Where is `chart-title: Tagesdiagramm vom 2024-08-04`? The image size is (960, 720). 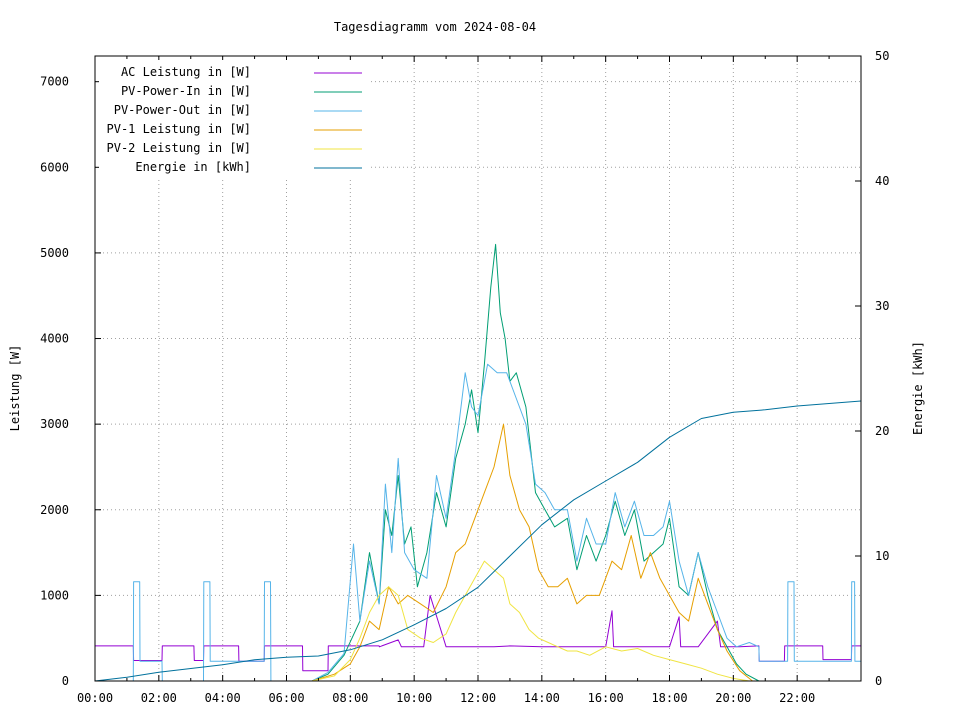 chart-title: Tagesdiagramm vom 2024-08-04 is located at coordinates (435, 27).